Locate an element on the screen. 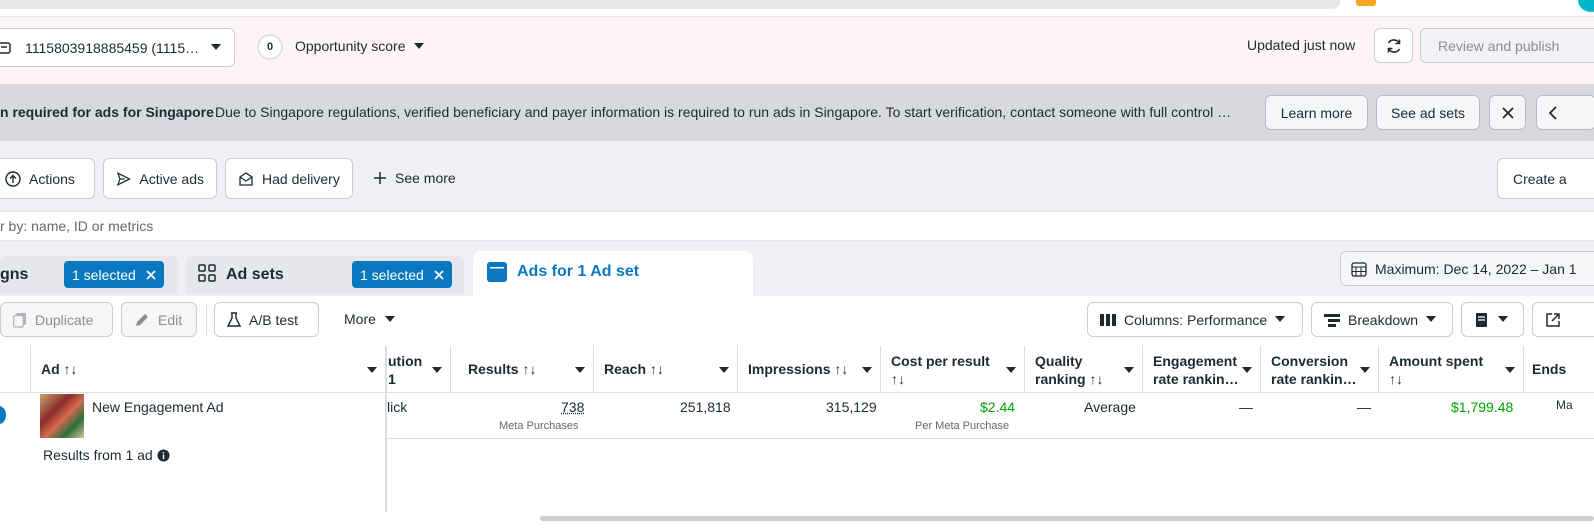 The height and width of the screenshot is (528, 1594). results-cell: 738 is located at coordinates (572, 407).